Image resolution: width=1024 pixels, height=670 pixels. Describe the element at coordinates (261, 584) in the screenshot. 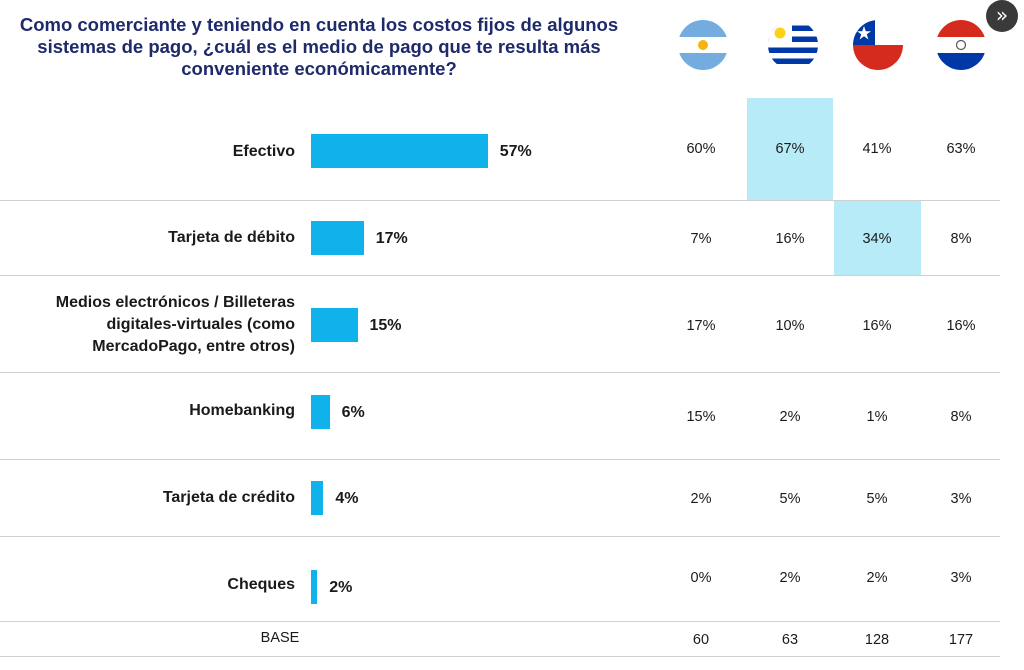

I see `category-label-line: Cheques` at that location.